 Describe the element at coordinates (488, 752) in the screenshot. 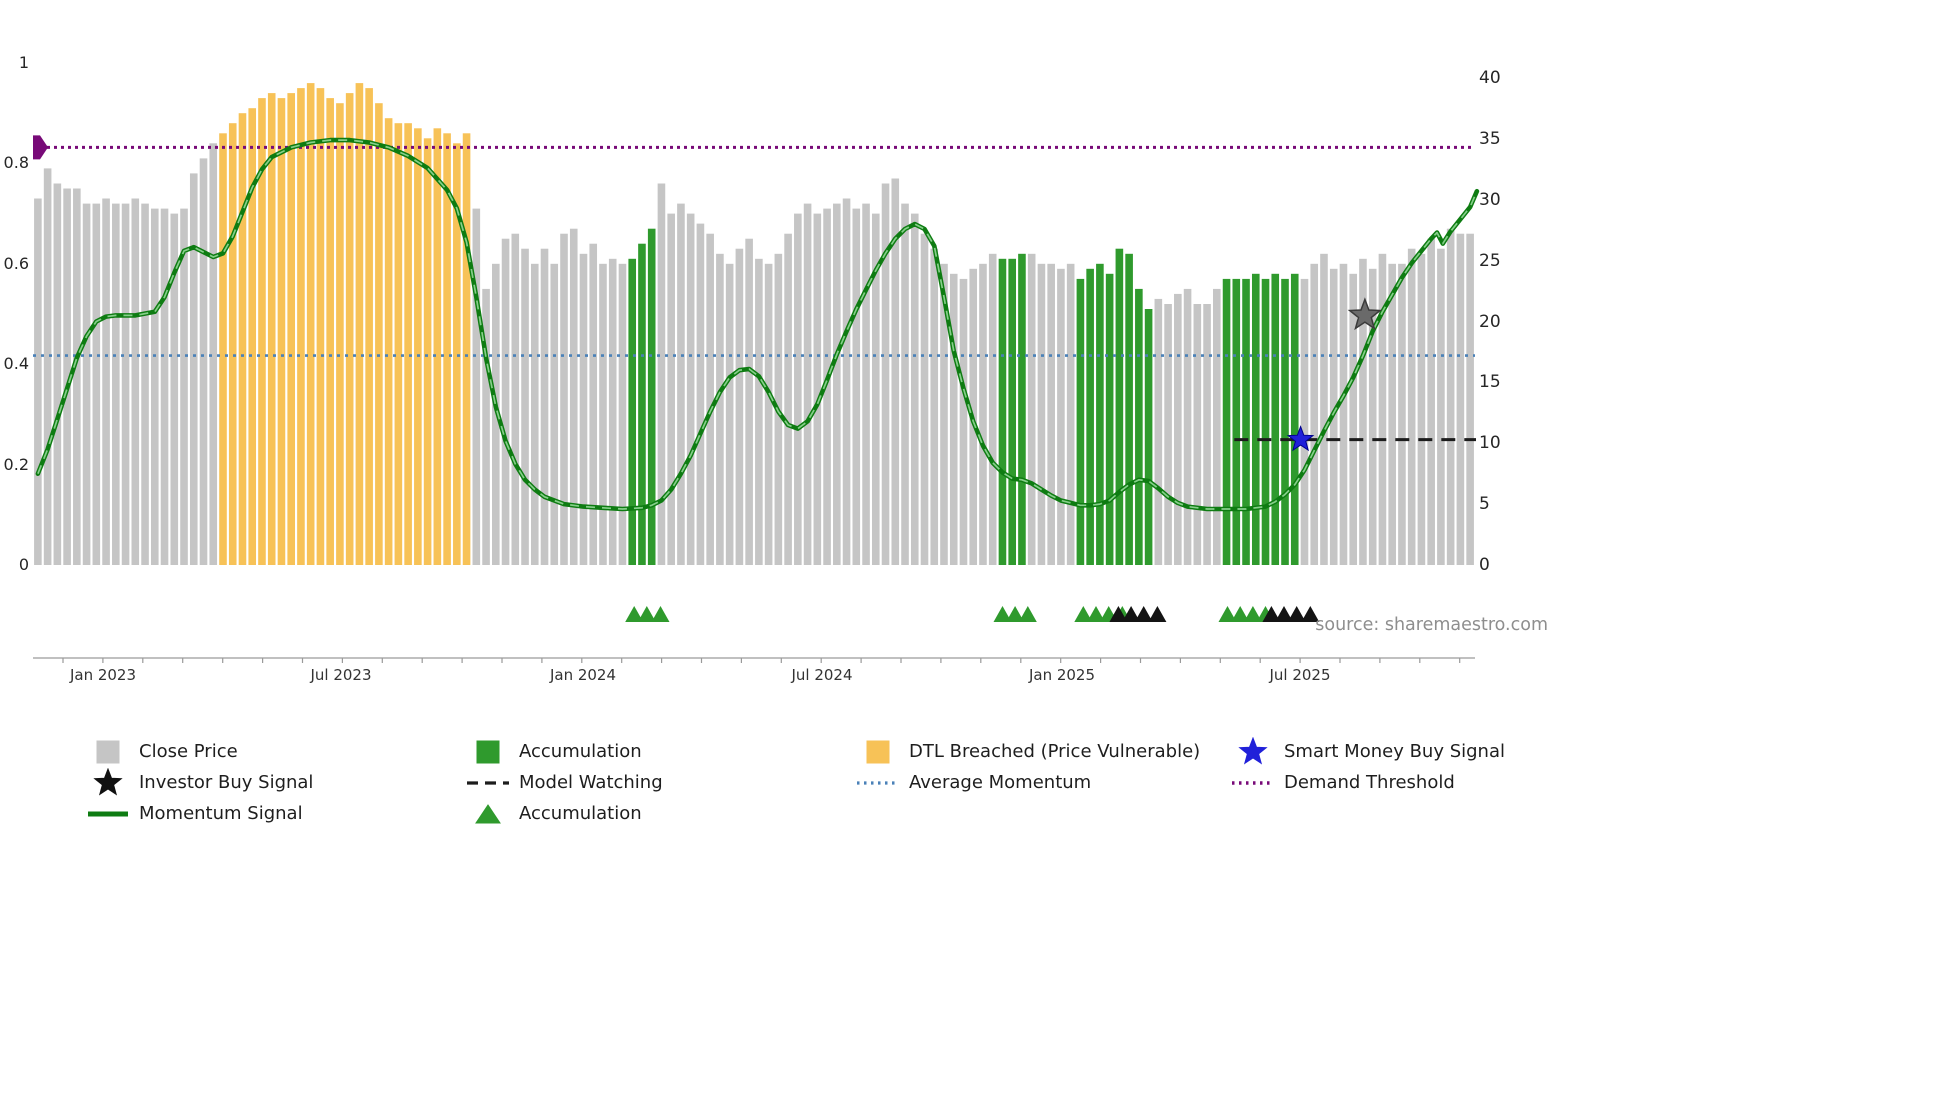

I see `accumulation-swatch` at that location.